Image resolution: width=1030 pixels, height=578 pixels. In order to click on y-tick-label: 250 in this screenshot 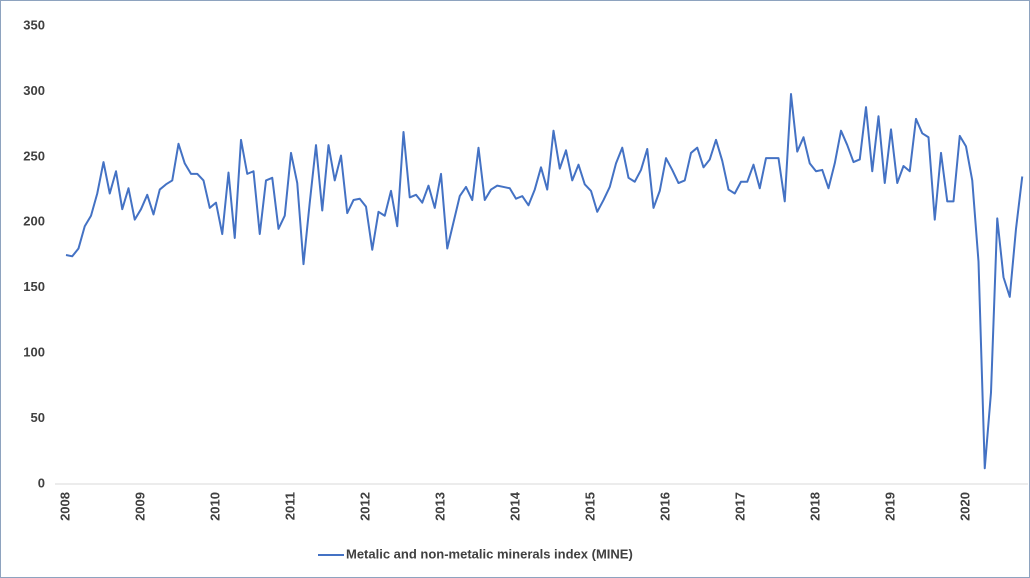, I will do `click(34, 155)`.